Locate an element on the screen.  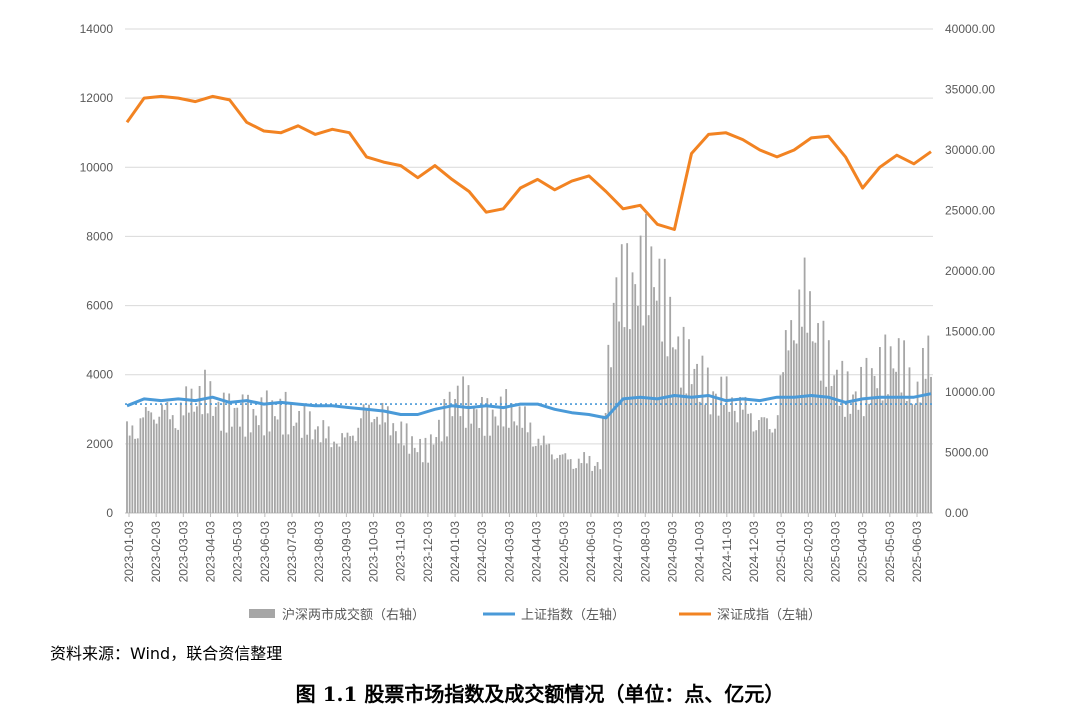
right-tick-label: 15000.00 is located at coordinates (970, 332).